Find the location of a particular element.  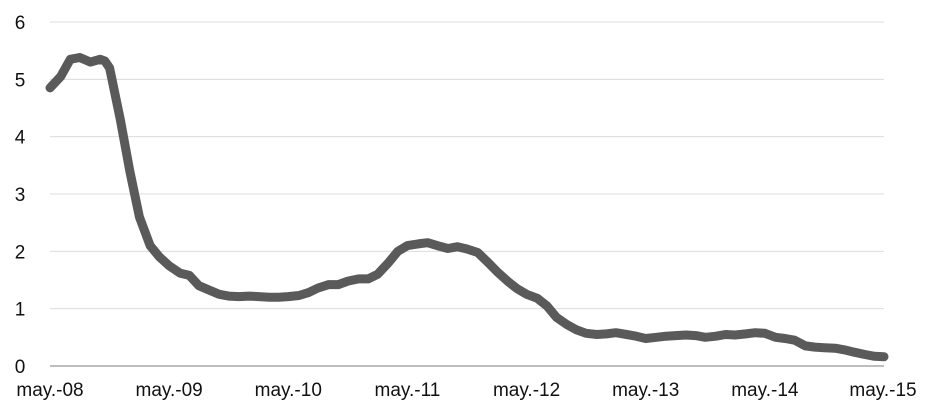

x-tick-label: may.-08 is located at coordinates (49, 390).